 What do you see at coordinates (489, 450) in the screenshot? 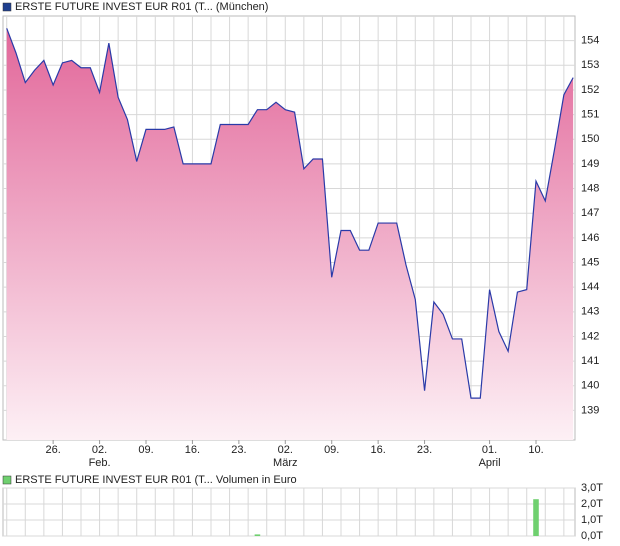
I see `x-tick-label: 01.` at bounding box center [489, 450].